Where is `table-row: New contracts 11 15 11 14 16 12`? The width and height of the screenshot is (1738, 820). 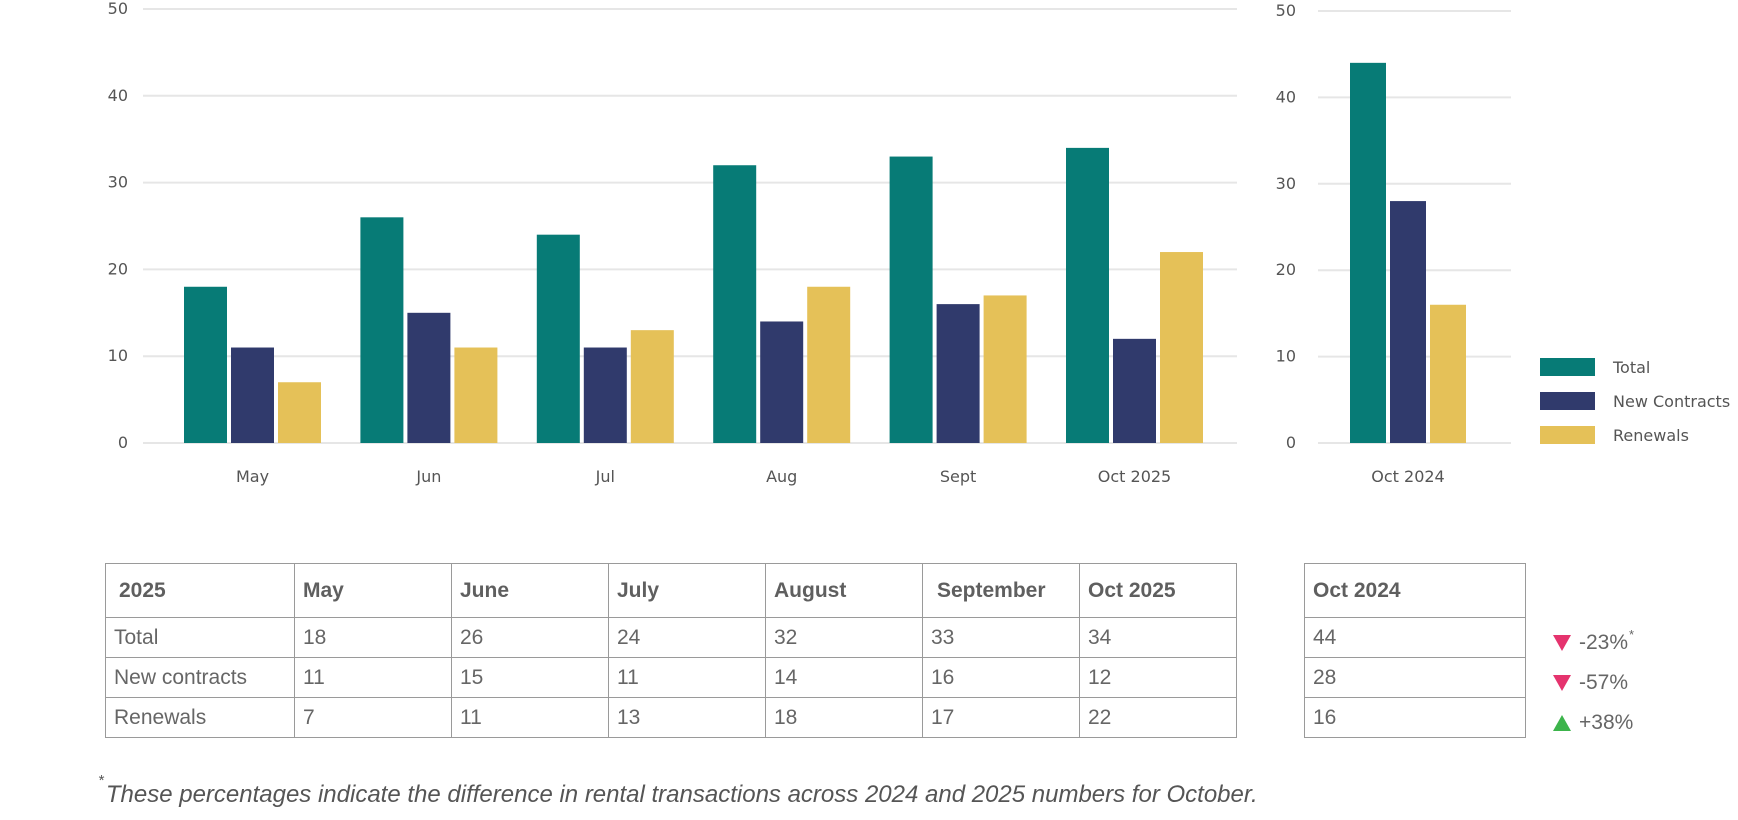
table-row: New contracts 11 15 11 14 16 12 is located at coordinates (671, 677).